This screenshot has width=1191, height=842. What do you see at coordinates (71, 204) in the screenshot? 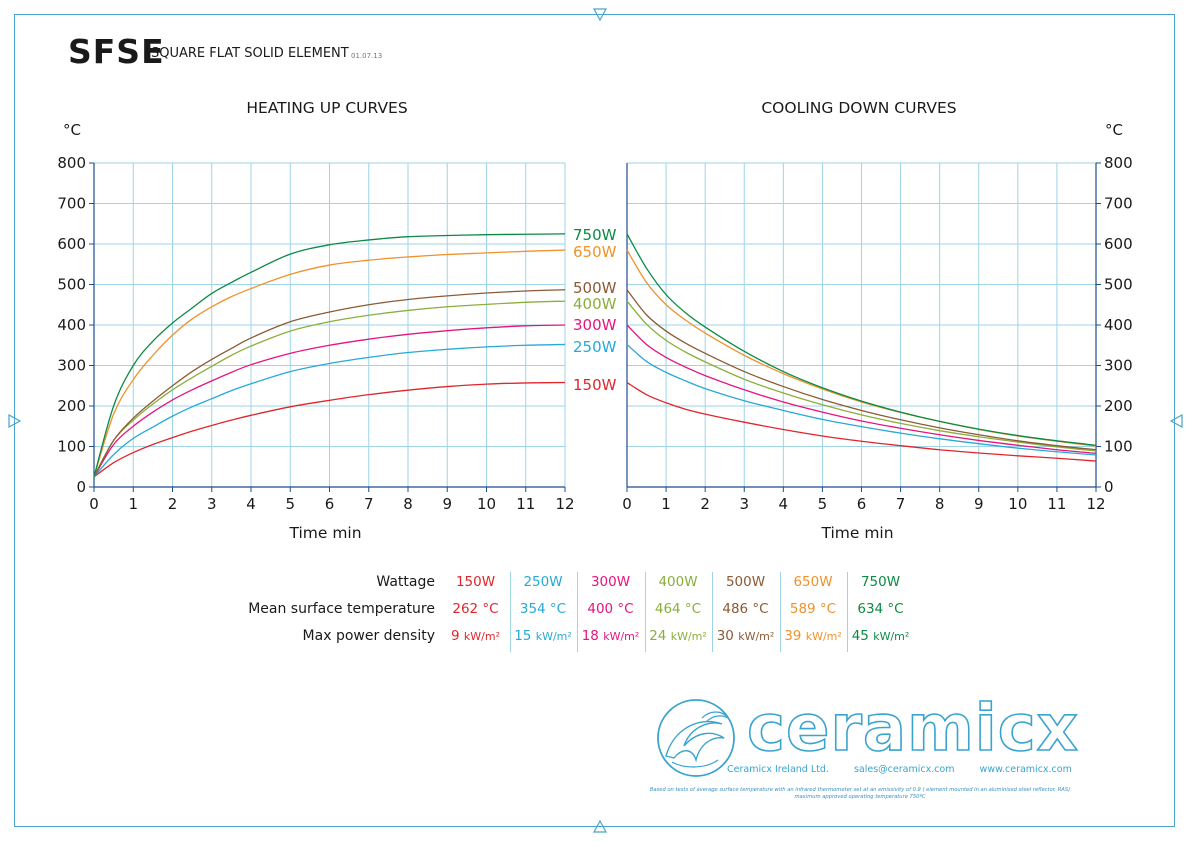
I see `heating-y-tick-label: 700` at bounding box center [71, 204].